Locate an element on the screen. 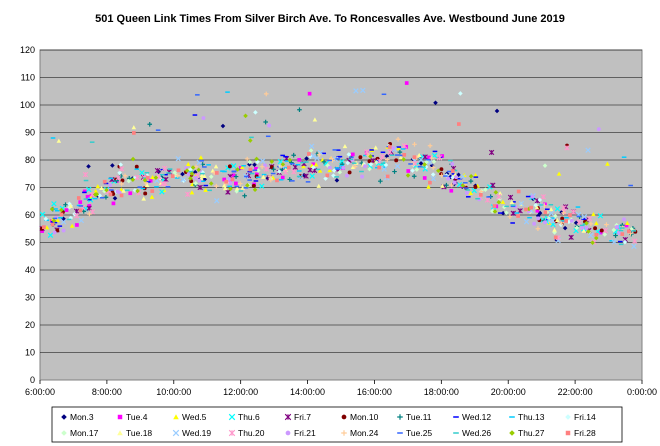  y-tick-label: 80 is located at coordinates (30, 160).